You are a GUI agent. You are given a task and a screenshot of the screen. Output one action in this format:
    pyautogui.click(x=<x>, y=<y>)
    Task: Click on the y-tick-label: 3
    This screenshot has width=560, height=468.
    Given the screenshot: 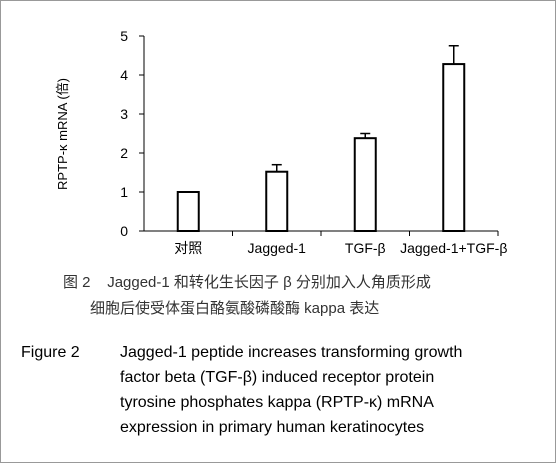 What is the action you would take?
    pyautogui.click(x=124, y=114)
    